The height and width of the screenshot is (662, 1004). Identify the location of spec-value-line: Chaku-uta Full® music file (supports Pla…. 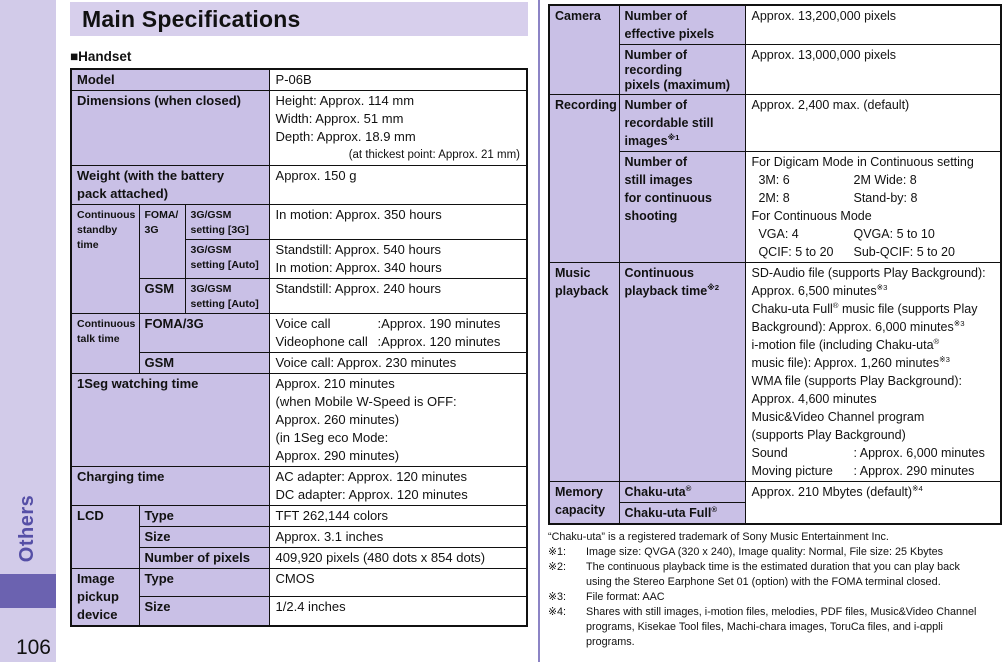
(864, 308).